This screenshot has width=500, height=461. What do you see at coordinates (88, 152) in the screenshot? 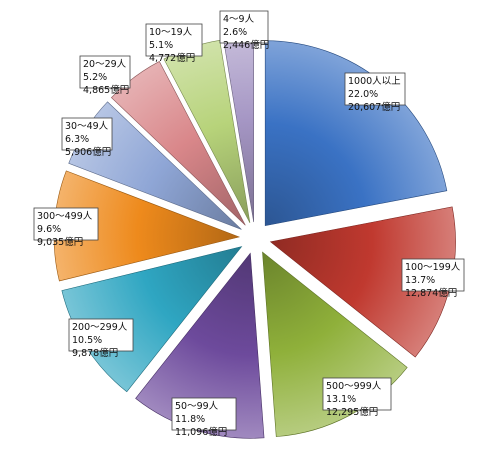
I see `slice-amount-label: 5,906億円` at bounding box center [88, 152].